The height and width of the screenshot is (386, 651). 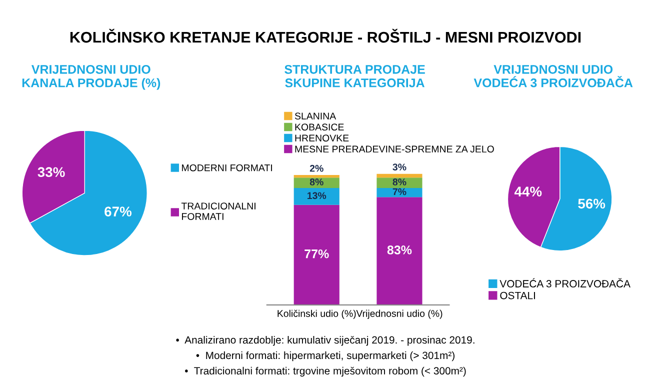 What do you see at coordinates (565, 283) in the screenshot?
I see `legend-label: VODEĆA 3 PROIZVOĐAČA` at bounding box center [565, 283].